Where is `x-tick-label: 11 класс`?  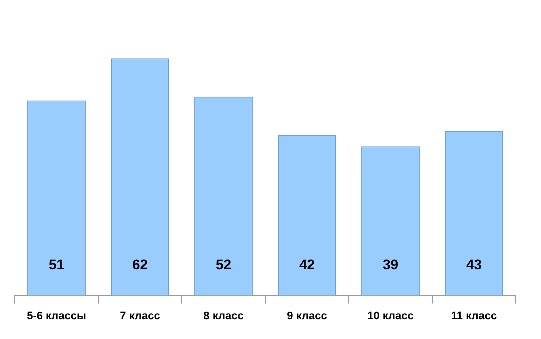 x-tick-label: 11 класс is located at coordinates (474, 316).